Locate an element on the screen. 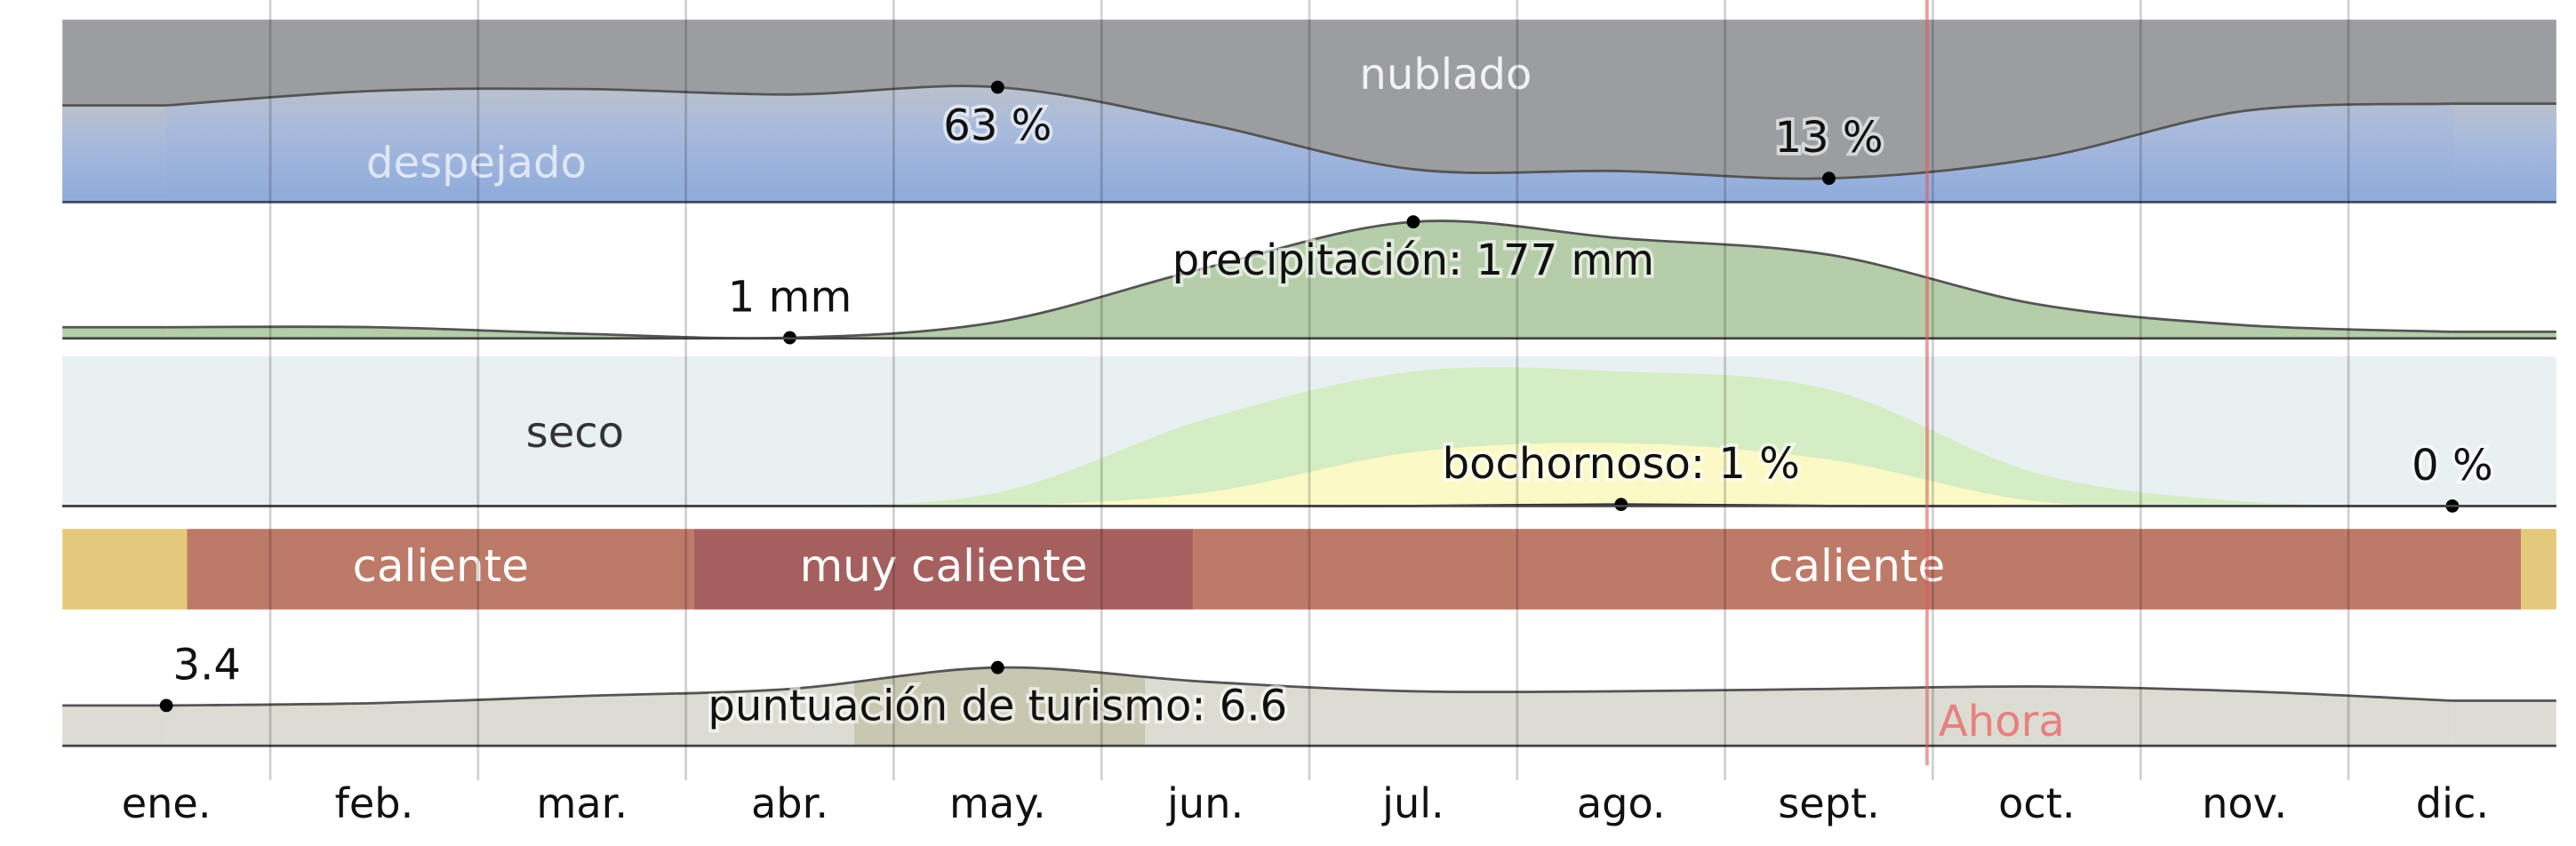 The image size is (2576, 846). x-tick-label: jun. is located at coordinates (1205, 803).